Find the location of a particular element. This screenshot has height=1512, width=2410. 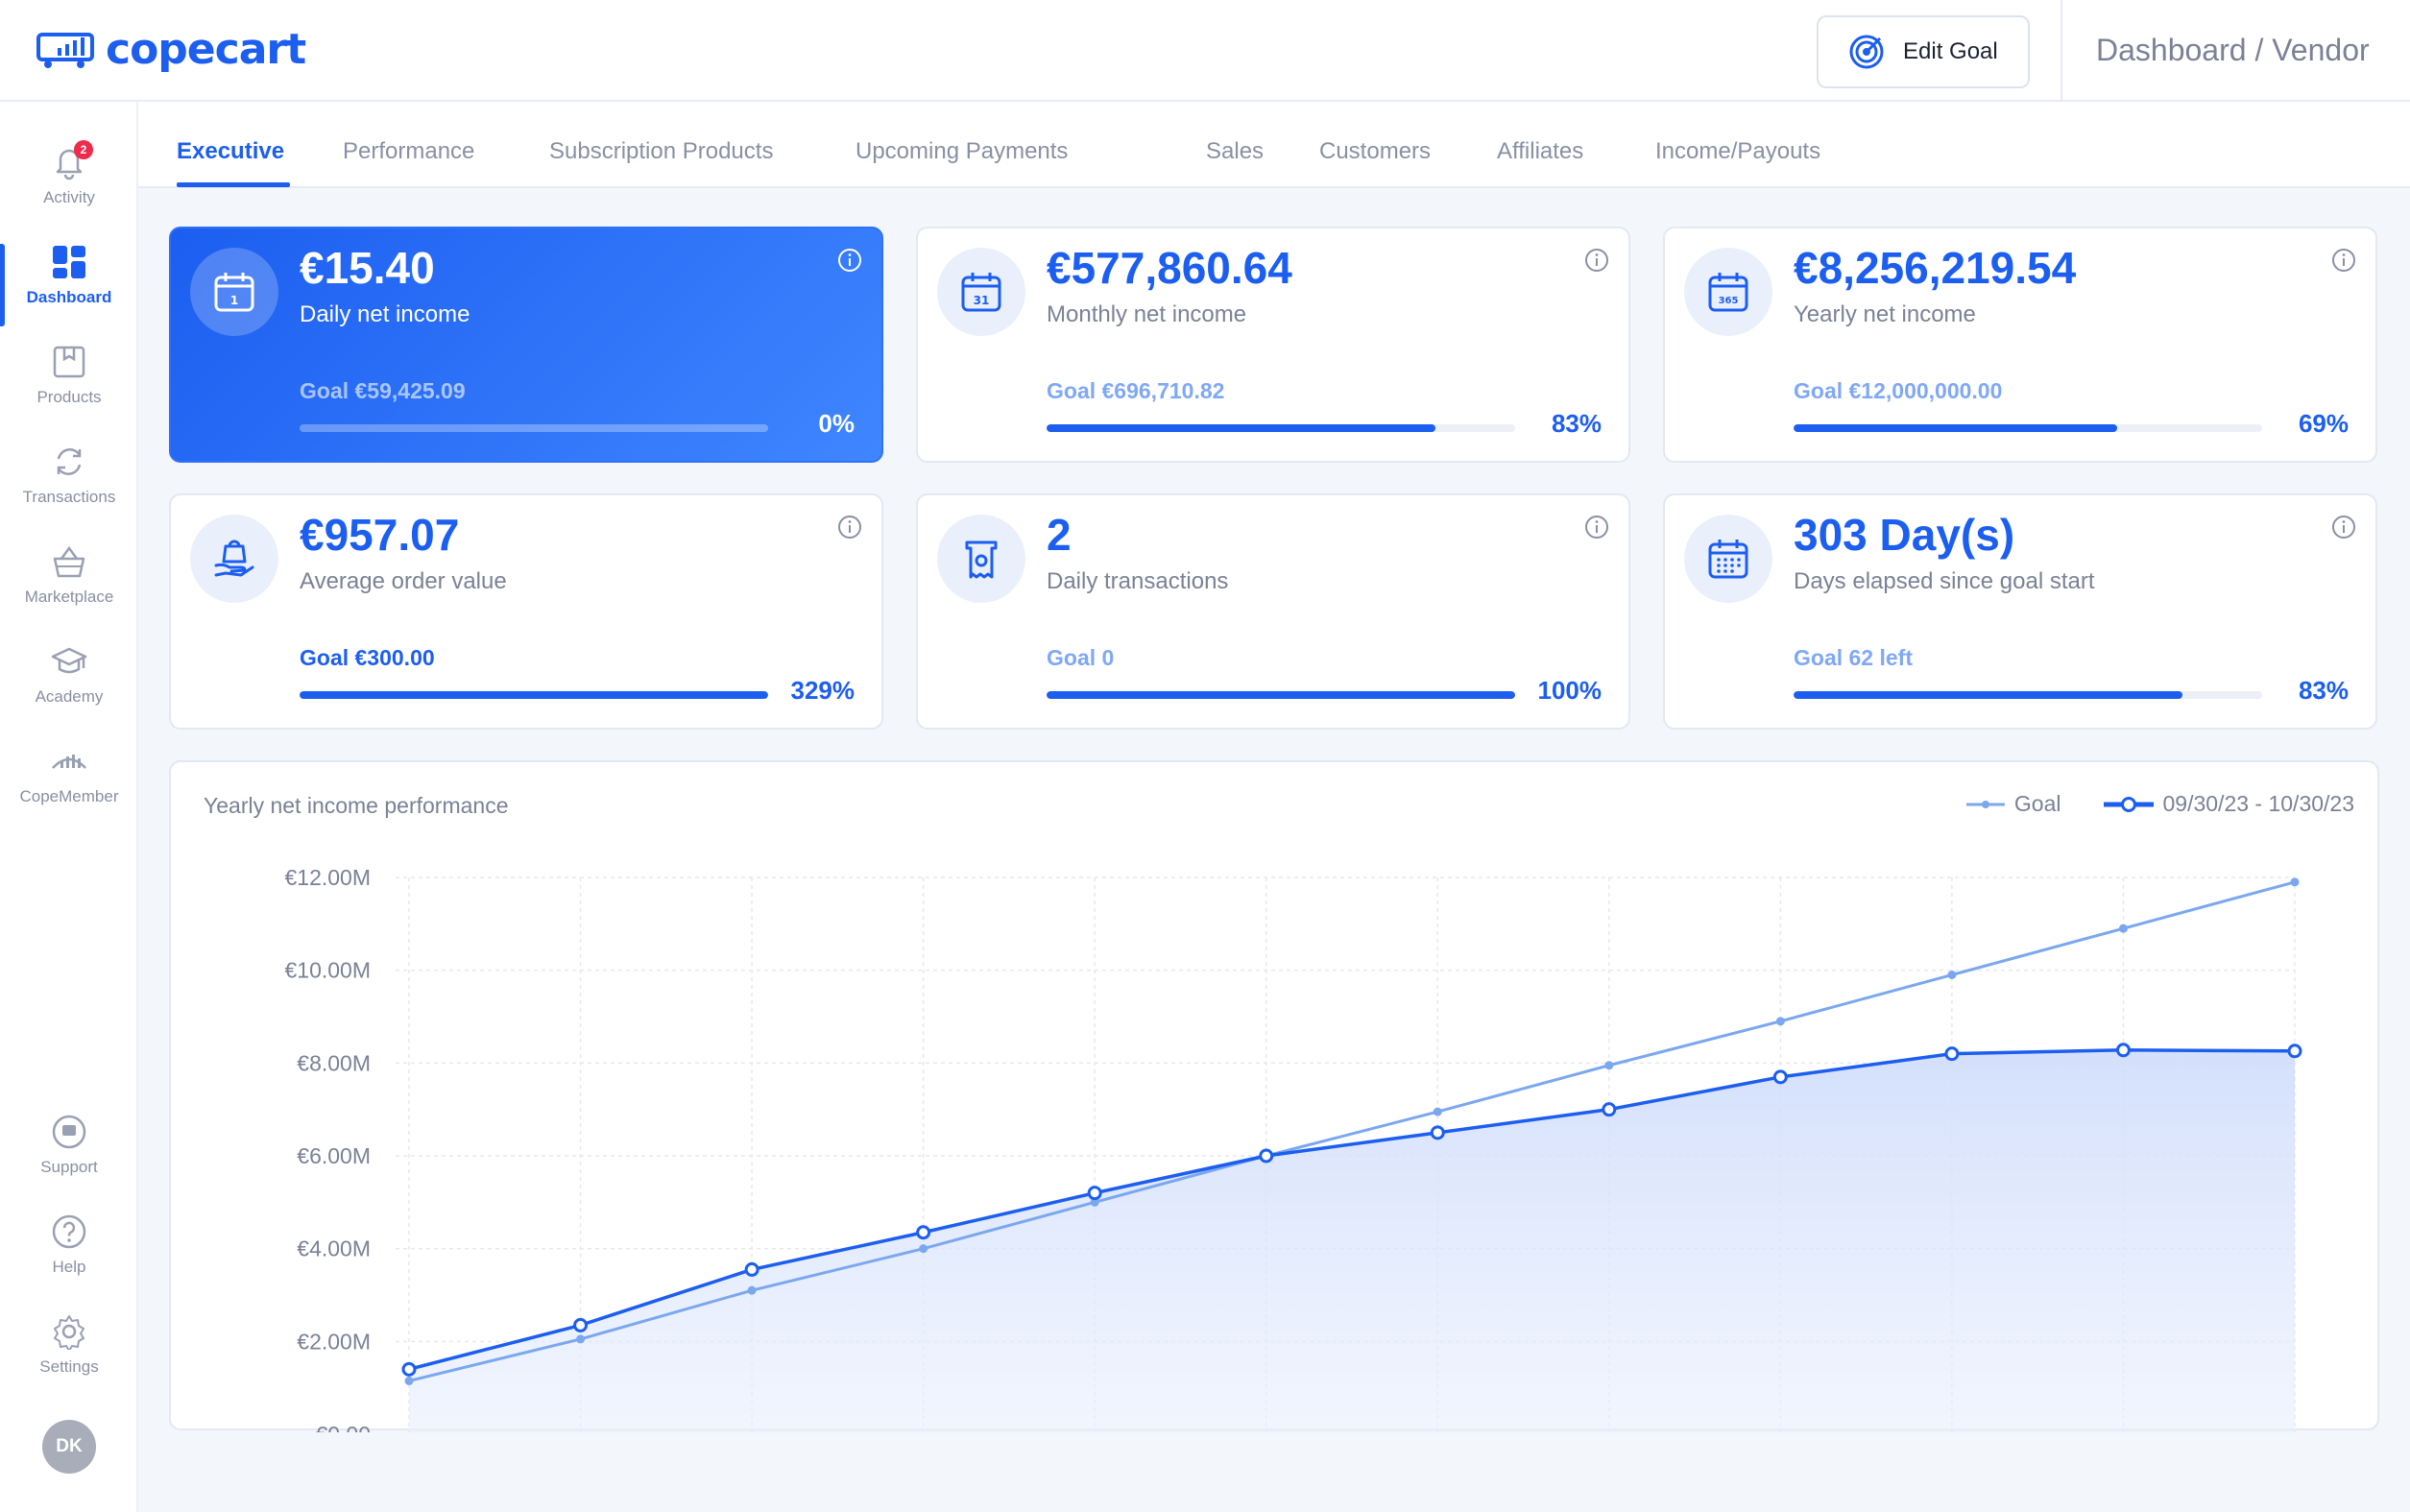

sidebar-item-activity: 2 Activity is located at coordinates (69, 190).